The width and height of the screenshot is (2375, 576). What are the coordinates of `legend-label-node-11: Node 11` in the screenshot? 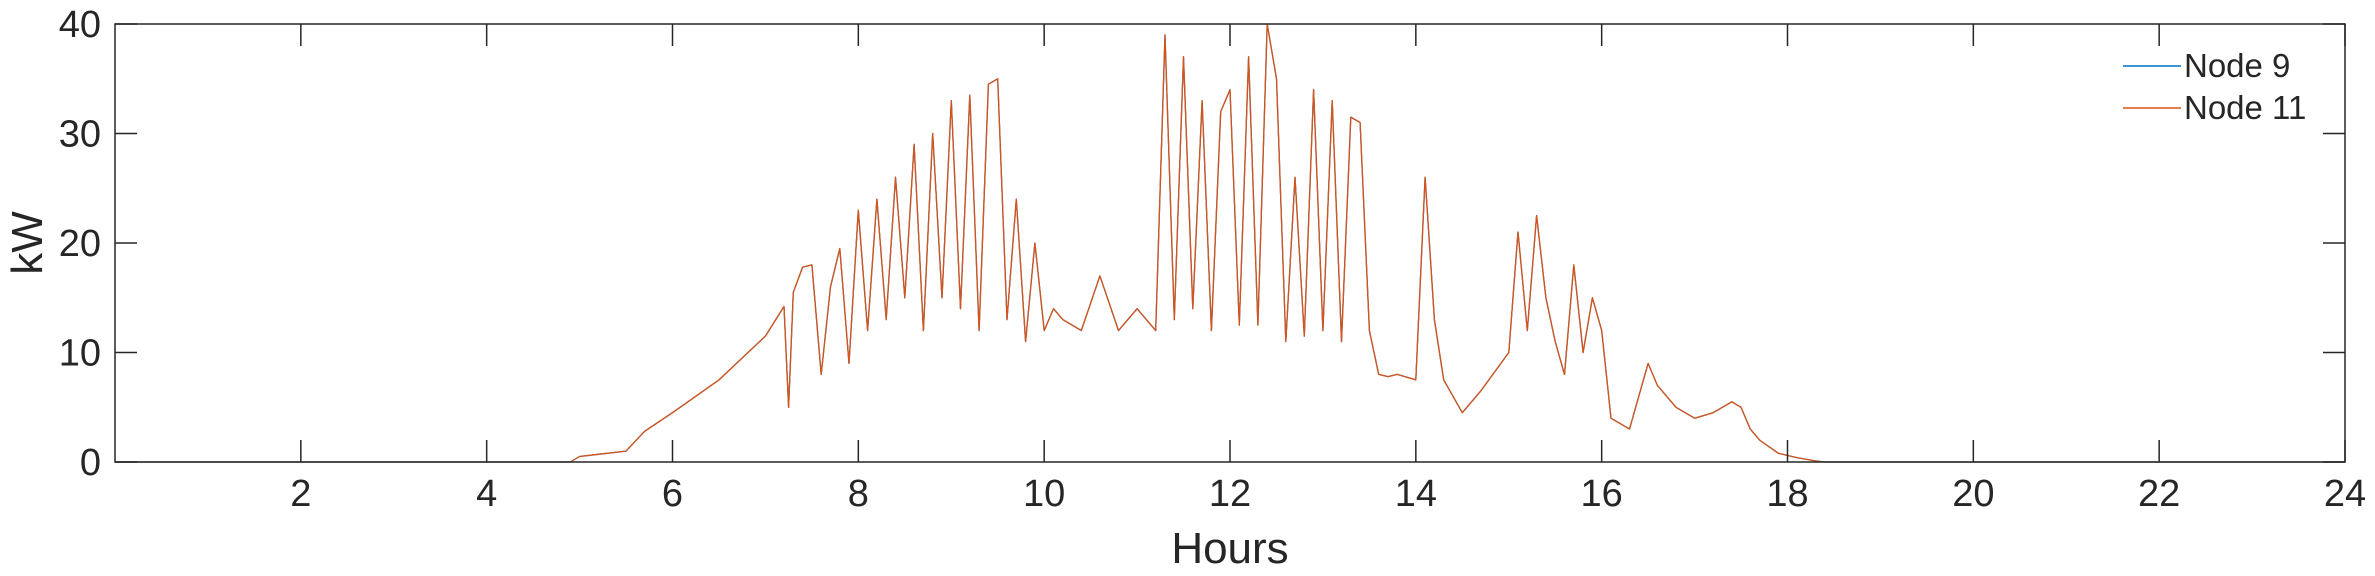 It's located at (2245, 107).